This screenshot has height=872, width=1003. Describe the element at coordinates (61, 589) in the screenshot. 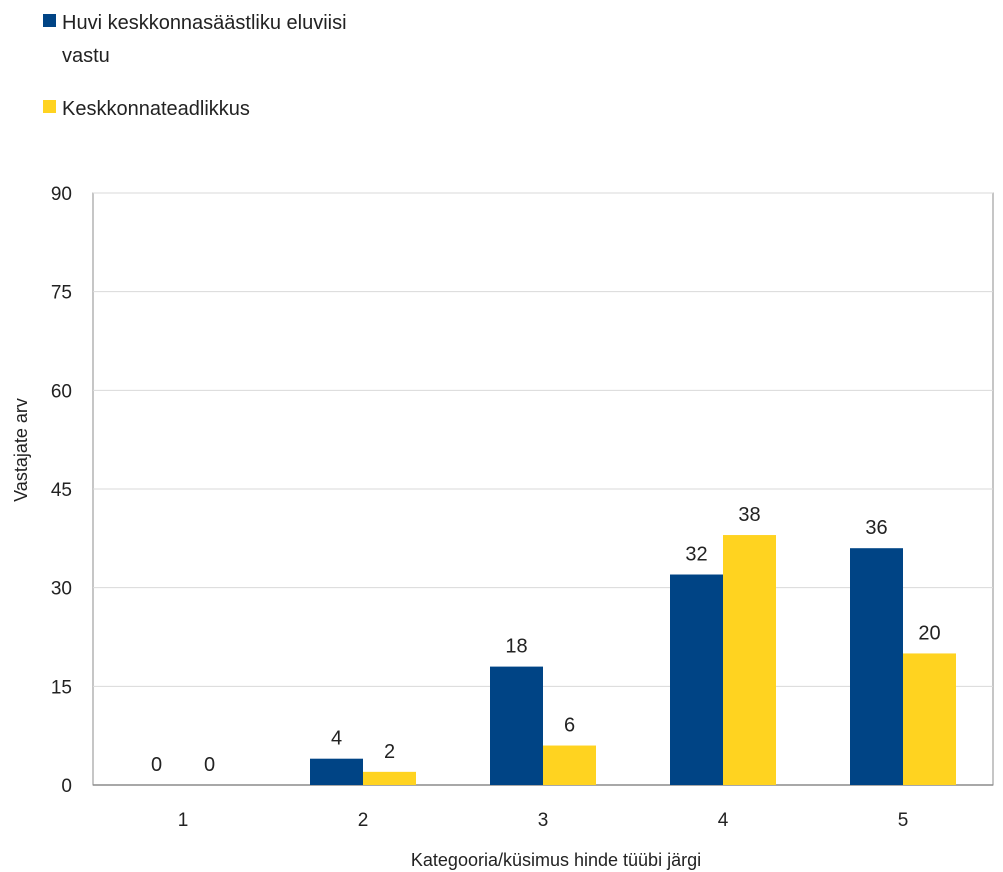

I see `y-tick-label: 30` at that location.